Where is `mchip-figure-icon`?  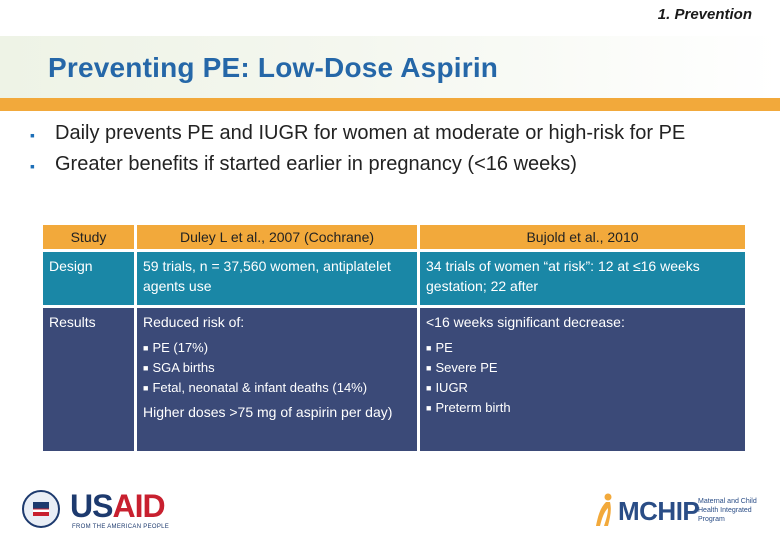 mchip-figure-icon is located at coordinates (604, 509).